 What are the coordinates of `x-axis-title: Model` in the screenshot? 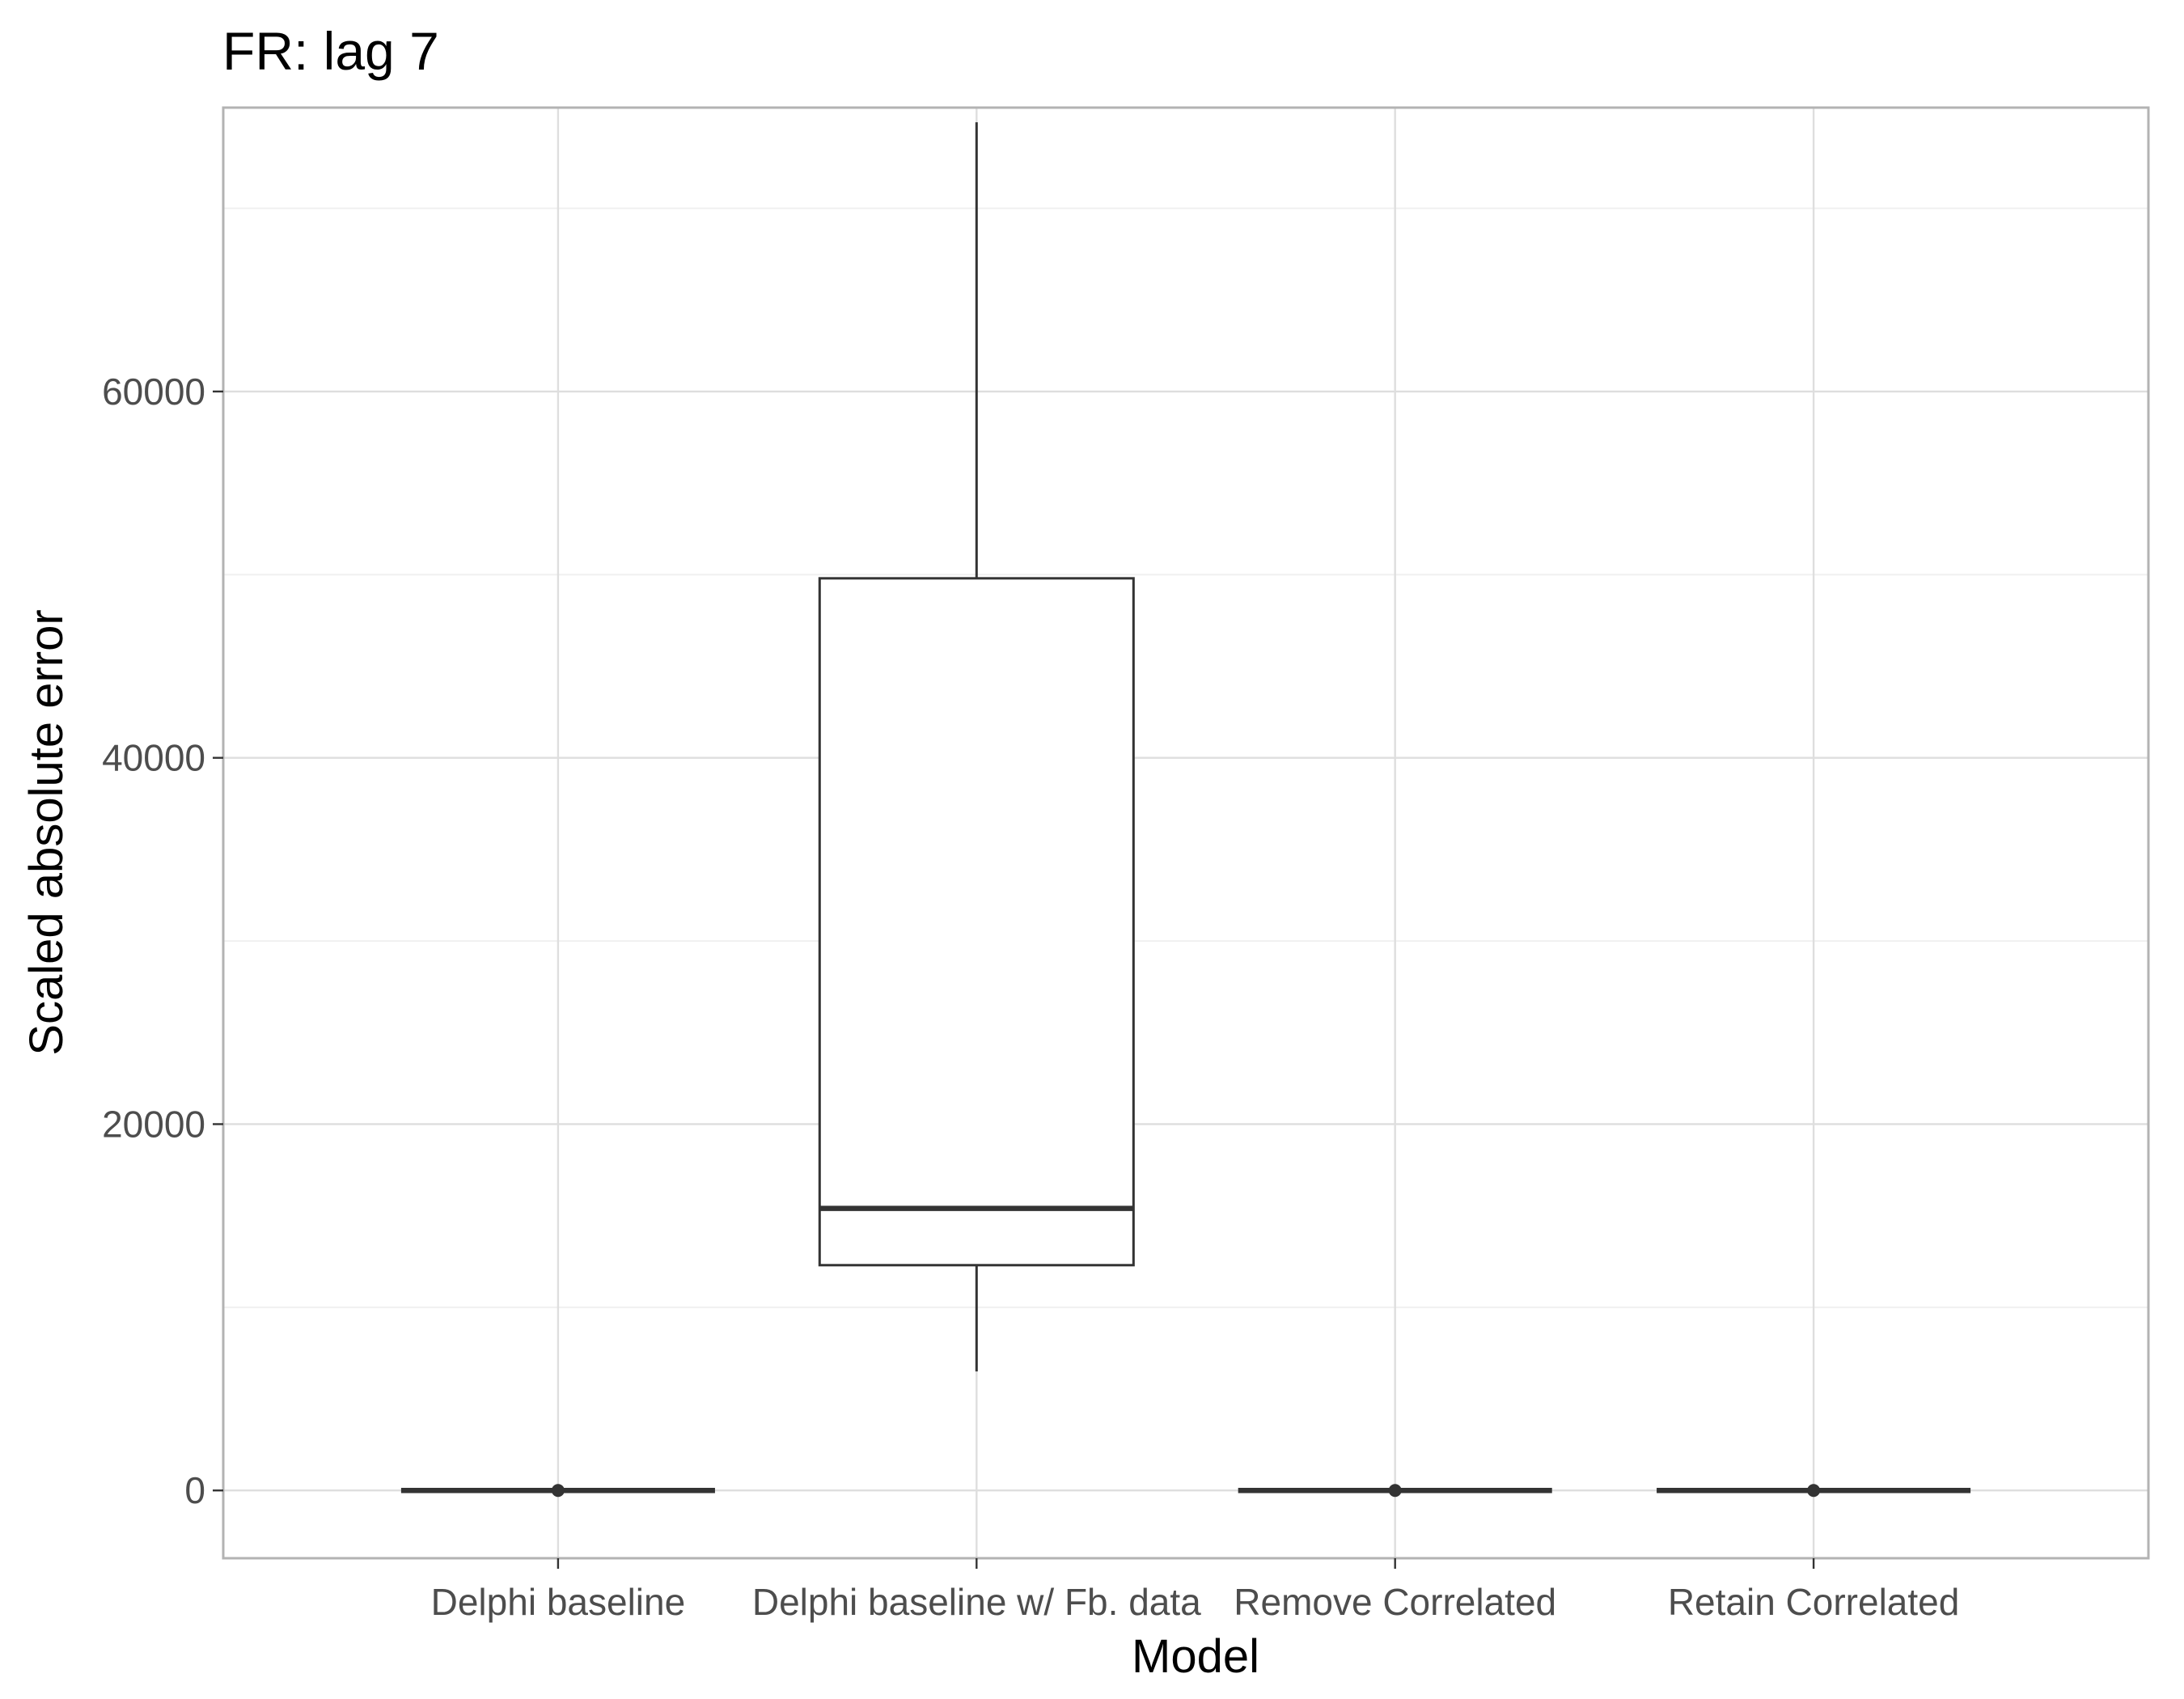 It's located at (1195, 1656).